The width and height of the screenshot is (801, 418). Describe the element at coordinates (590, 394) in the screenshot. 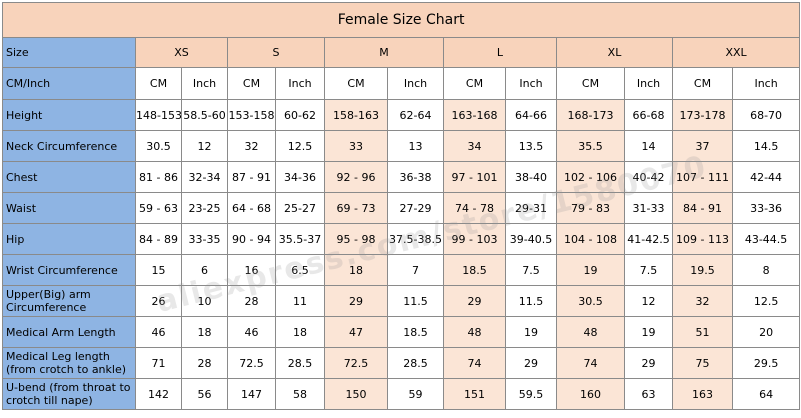

I see `cell-cm: 160` at that location.